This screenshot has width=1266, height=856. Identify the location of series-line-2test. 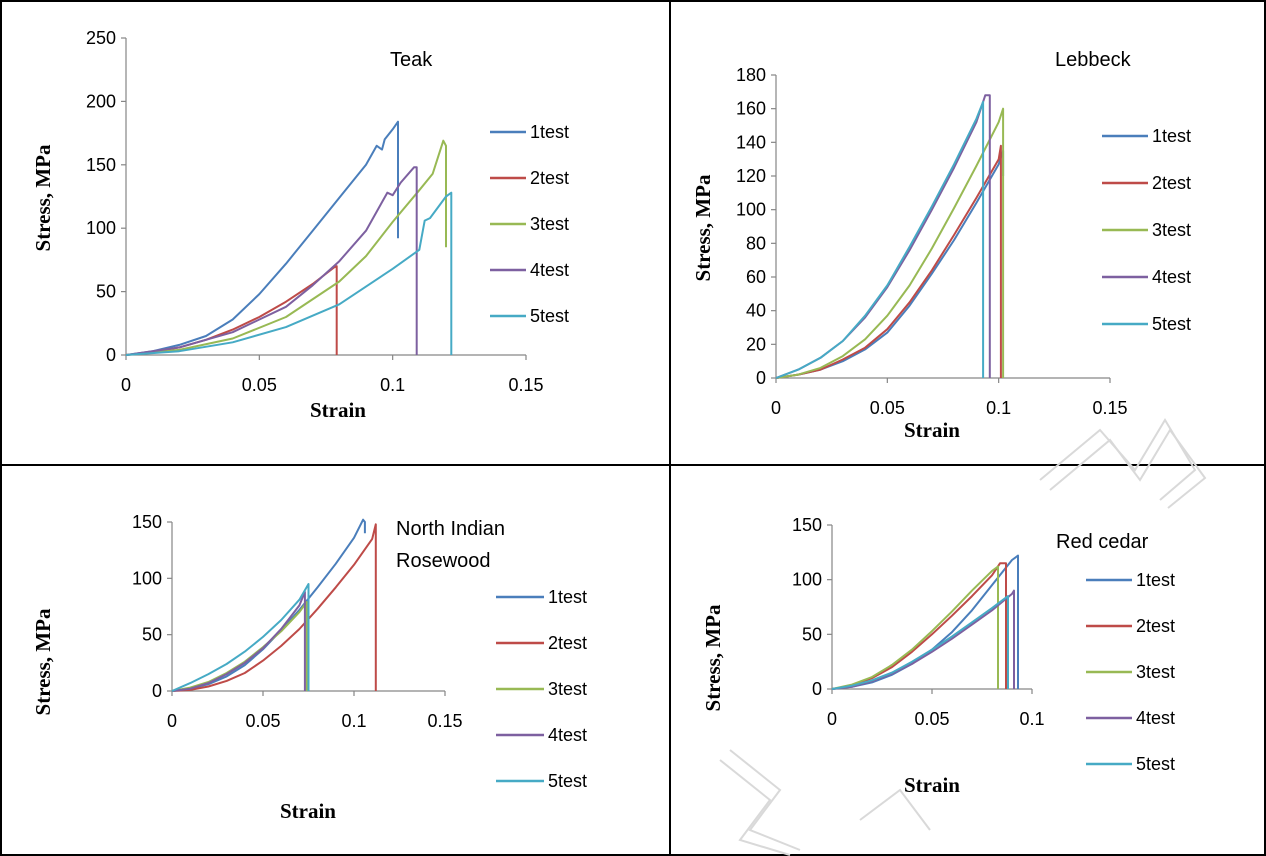
(888, 261).